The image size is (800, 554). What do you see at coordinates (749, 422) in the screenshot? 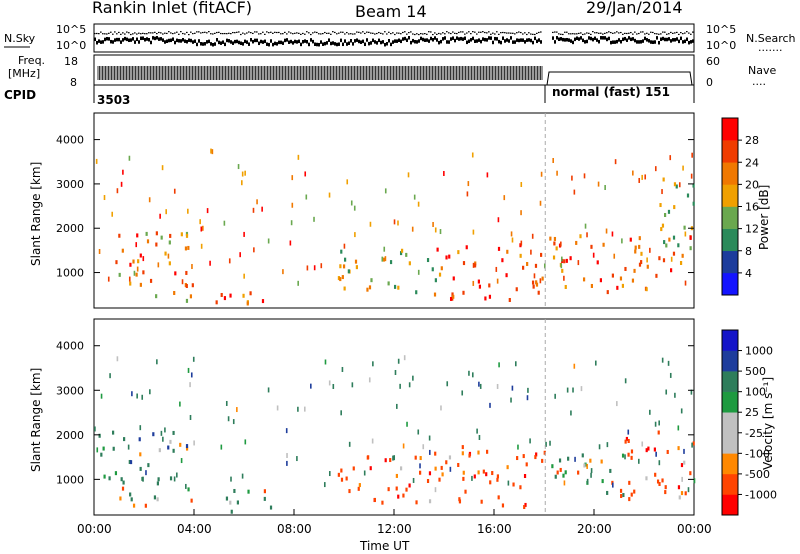
I see `velocity-colorbar: 1000 500 100 25 -25 -100 -500 -1000` at bounding box center [749, 422].